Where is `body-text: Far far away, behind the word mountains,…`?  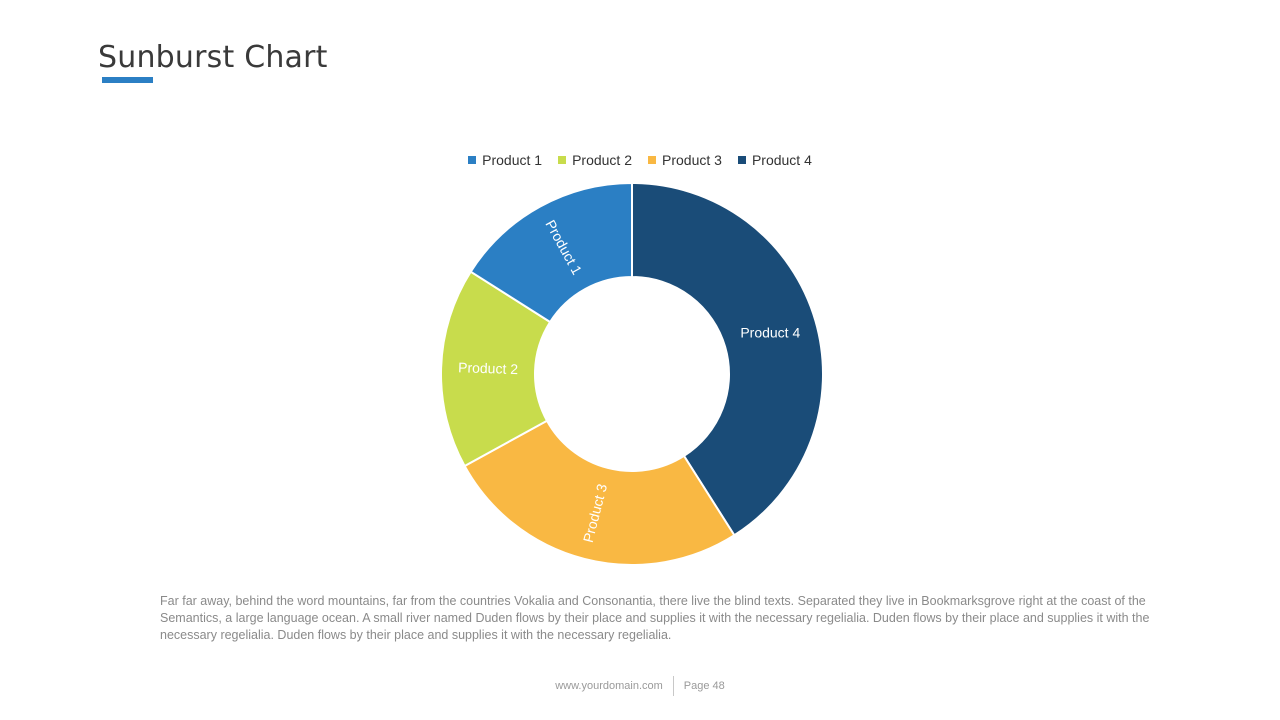 body-text: Far far away, behind the word mountains,… is located at coordinates (655, 618).